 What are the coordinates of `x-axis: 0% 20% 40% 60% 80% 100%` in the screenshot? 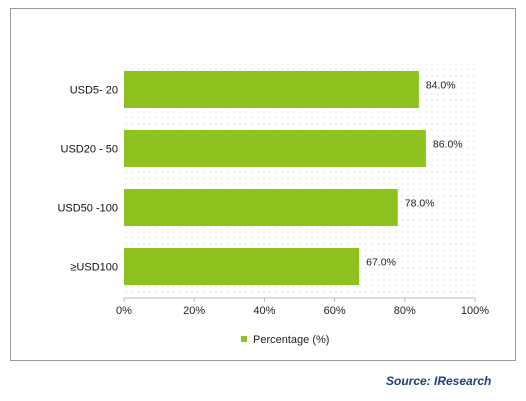 It's located at (302, 307).